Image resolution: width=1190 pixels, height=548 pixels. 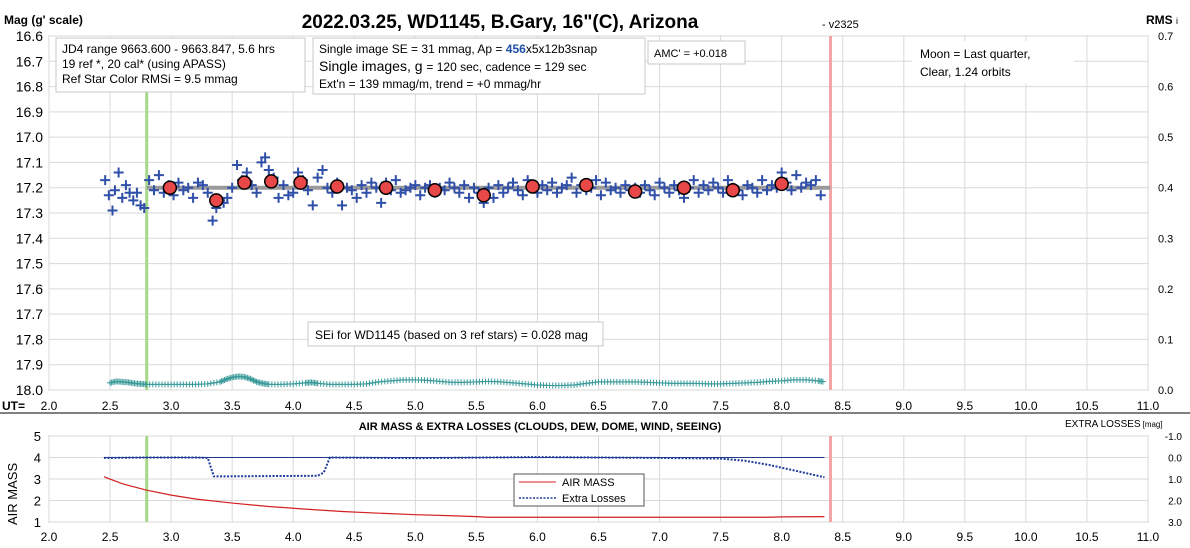 What do you see at coordinates (840, 25) in the screenshot?
I see `top-chart-version-label: - v2325` at bounding box center [840, 25].